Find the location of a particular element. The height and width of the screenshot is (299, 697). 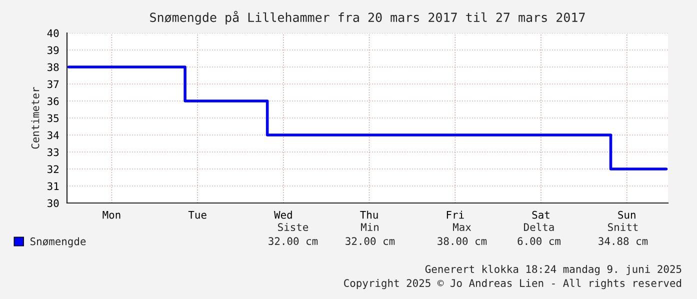

text: Generert klokka 18:24 mandag 9. juni 2025 is located at coordinates (553, 270).